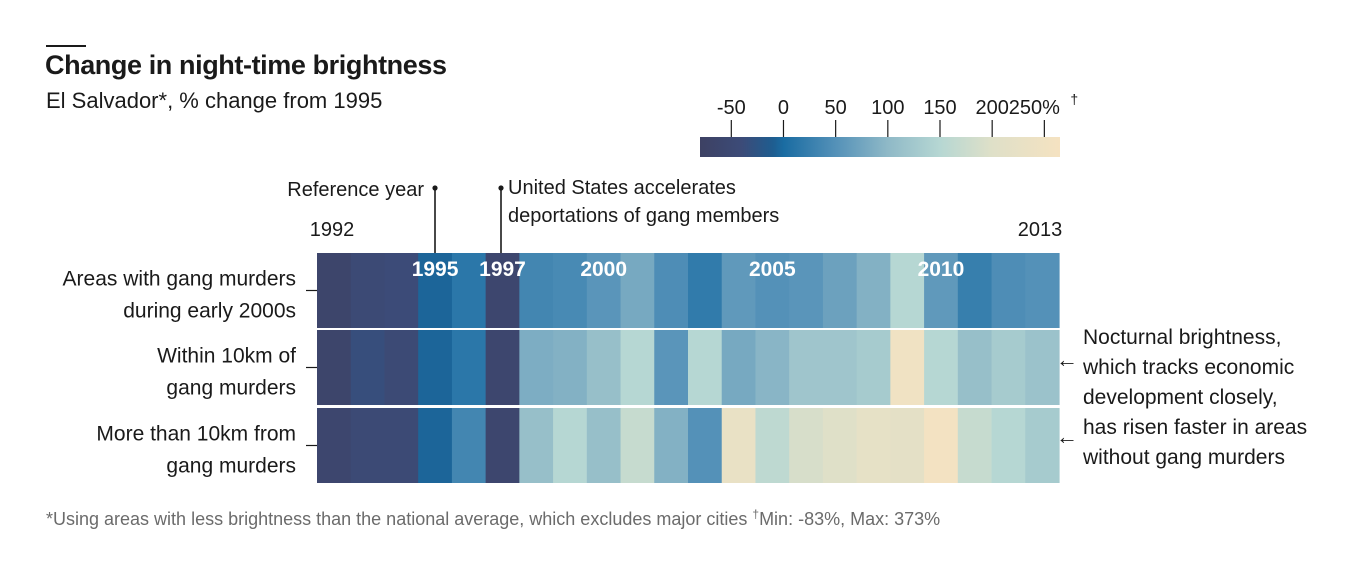 This screenshot has height=562, width=1361. I want to click on cell-year-label: 2010, so click(941, 269).